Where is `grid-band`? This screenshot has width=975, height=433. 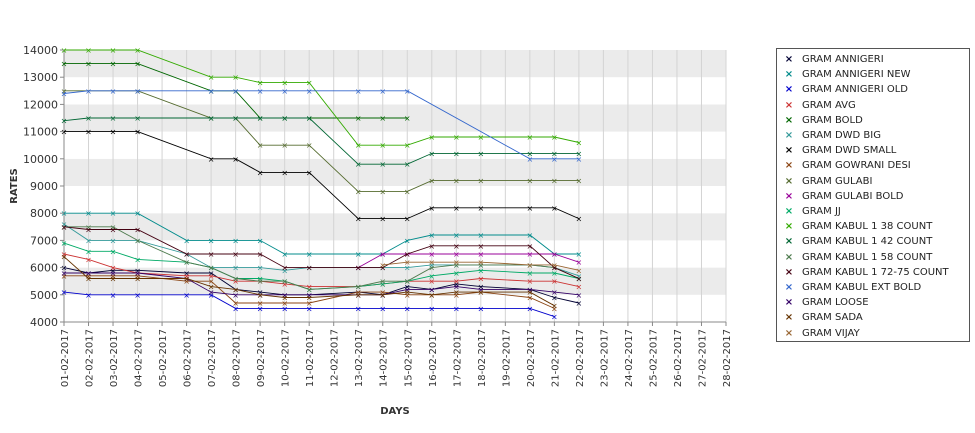 grid-band is located at coordinates (395, 172).